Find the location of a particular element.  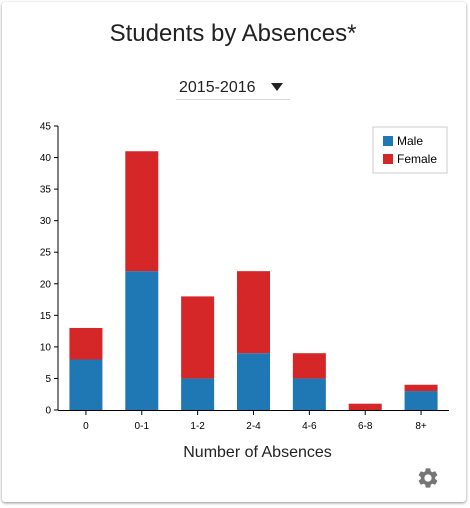

legend-box is located at coordinates (410, 150).